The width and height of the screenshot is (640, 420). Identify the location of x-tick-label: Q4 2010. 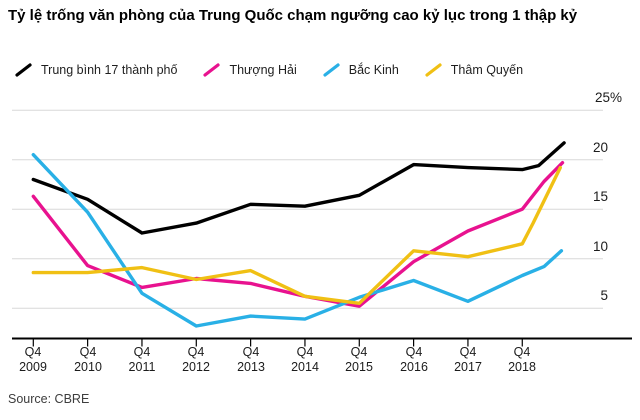
(88, 360).